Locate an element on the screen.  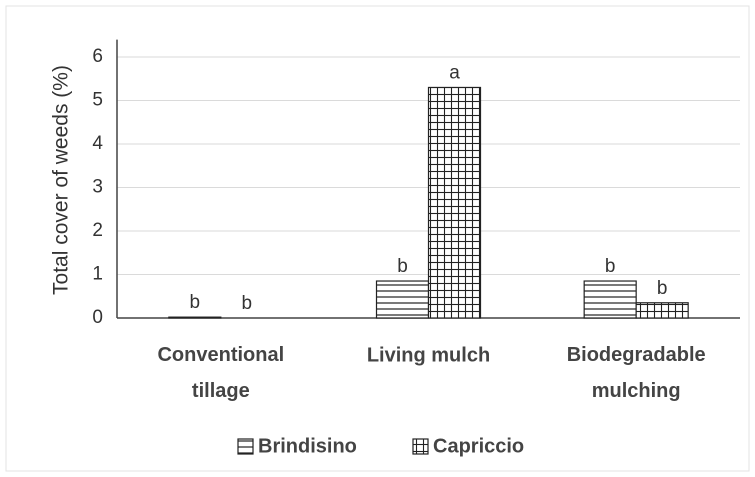
y-tick-label: 5 is located at coordinates (97, 100).